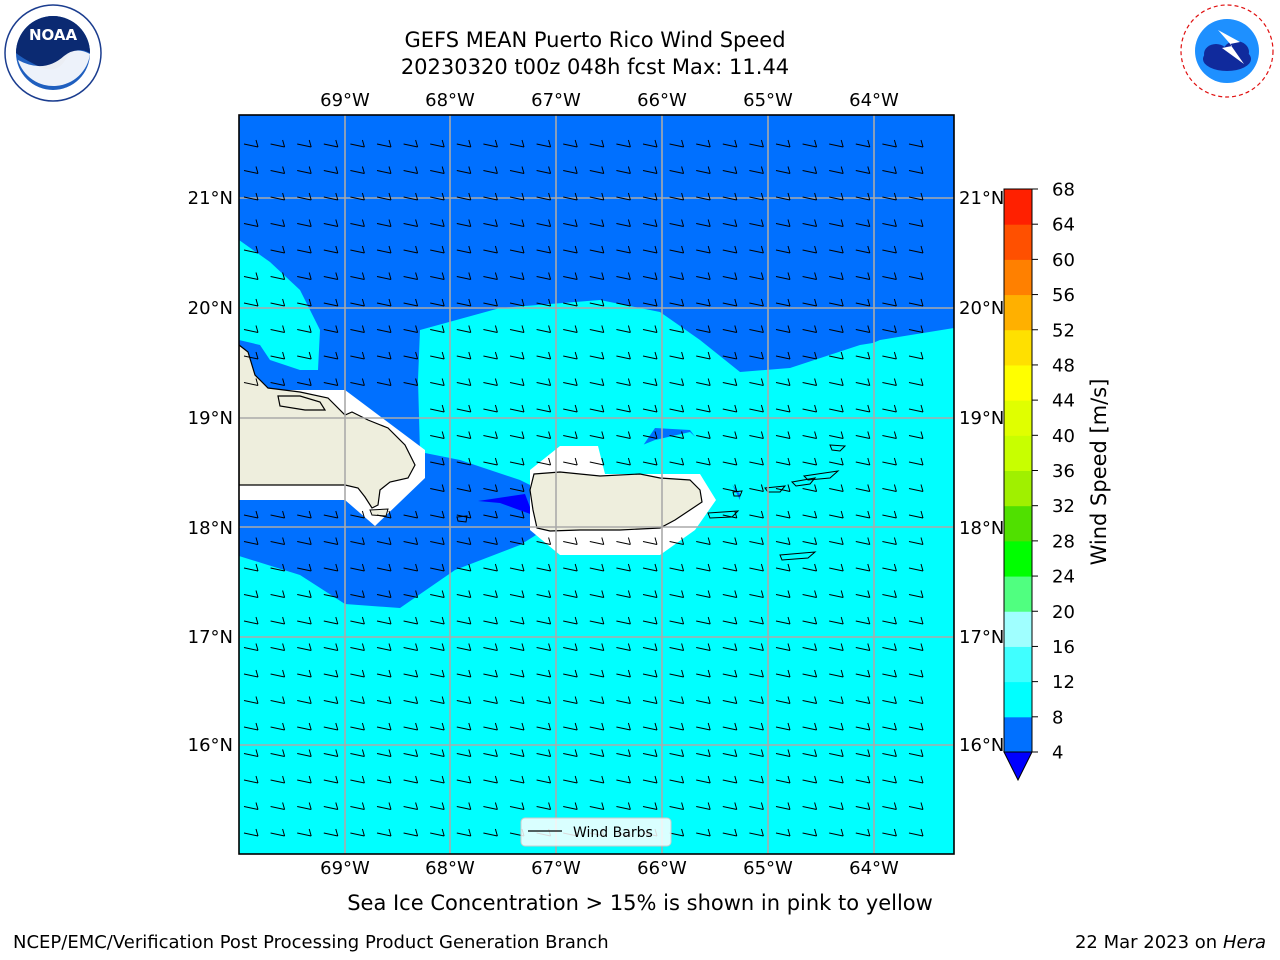 The image size is (1280, 960). What do you see at coordinates (1057, 753) in the screenshot?
I see `colorbar-tick-label: 4` at bounding box center [1057, 753].